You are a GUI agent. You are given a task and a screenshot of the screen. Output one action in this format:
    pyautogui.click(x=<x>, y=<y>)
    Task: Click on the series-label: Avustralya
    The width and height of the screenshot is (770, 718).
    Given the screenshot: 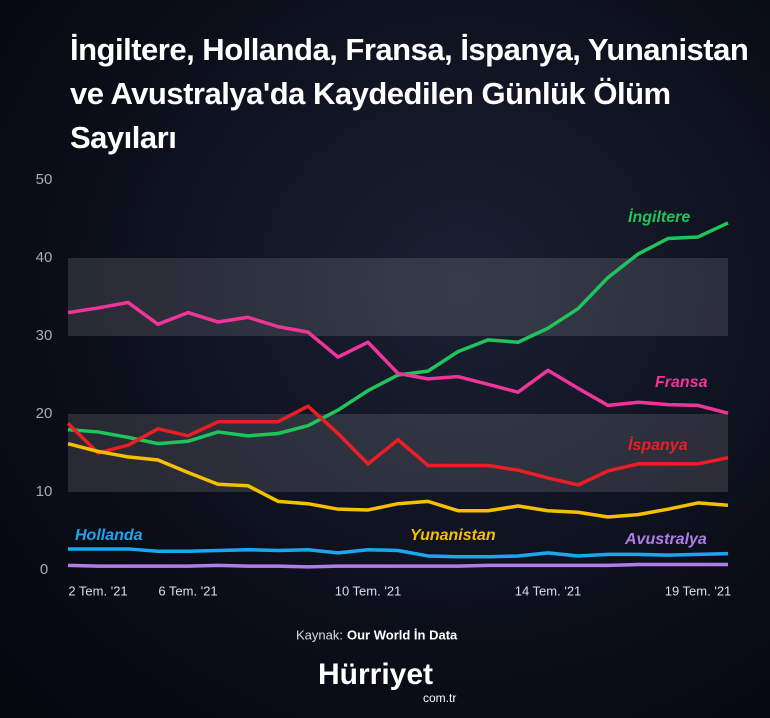 What is the action you would take?
    pyautogui.click(x=665, y=539)
    